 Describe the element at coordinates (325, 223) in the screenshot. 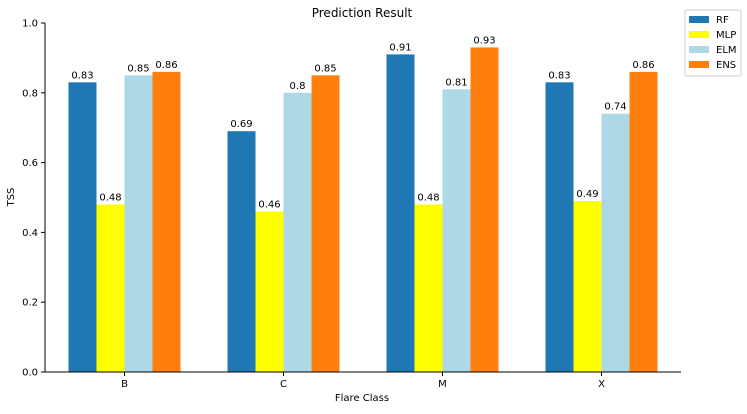

I see `bar-ens-c` at that location.